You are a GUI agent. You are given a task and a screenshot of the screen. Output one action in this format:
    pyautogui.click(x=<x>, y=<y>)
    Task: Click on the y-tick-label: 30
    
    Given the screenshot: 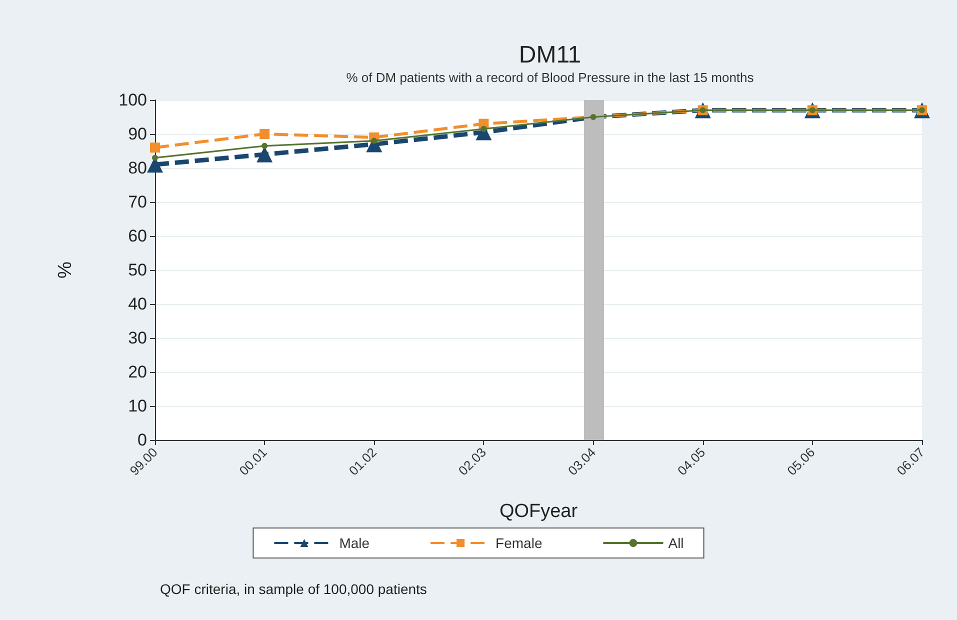 What is the action you would take?
    pyautogui.click(x=137, y=338)
    